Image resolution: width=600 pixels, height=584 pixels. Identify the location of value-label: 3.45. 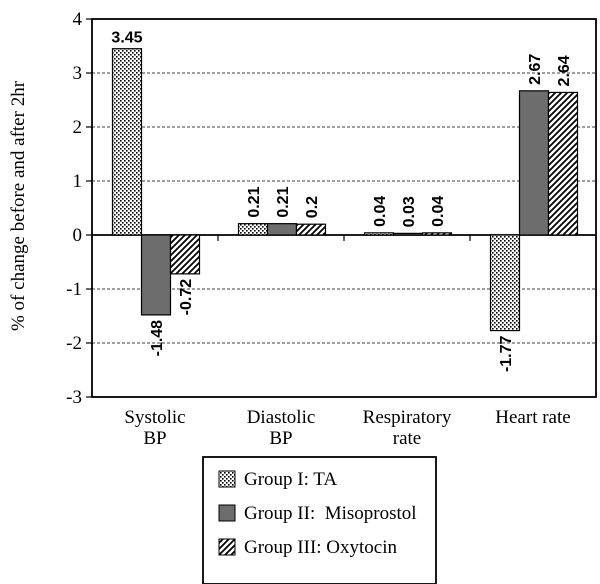
(126, 38).